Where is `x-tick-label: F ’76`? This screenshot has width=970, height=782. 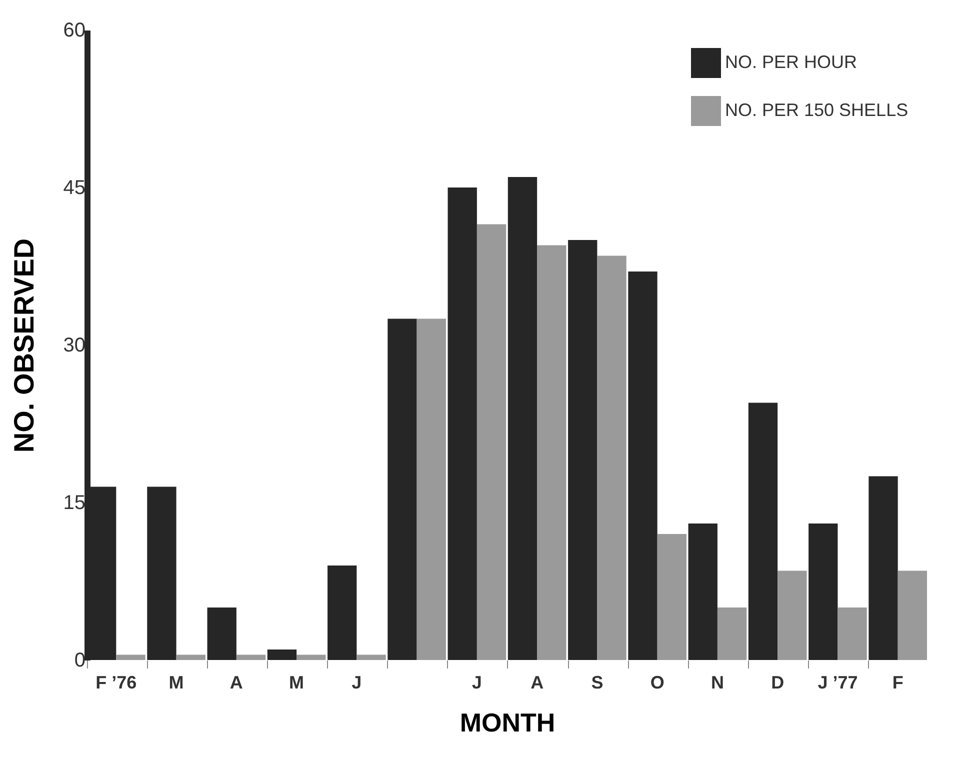
x-tick-label: F ’76 is located at coordinates (116, 682).